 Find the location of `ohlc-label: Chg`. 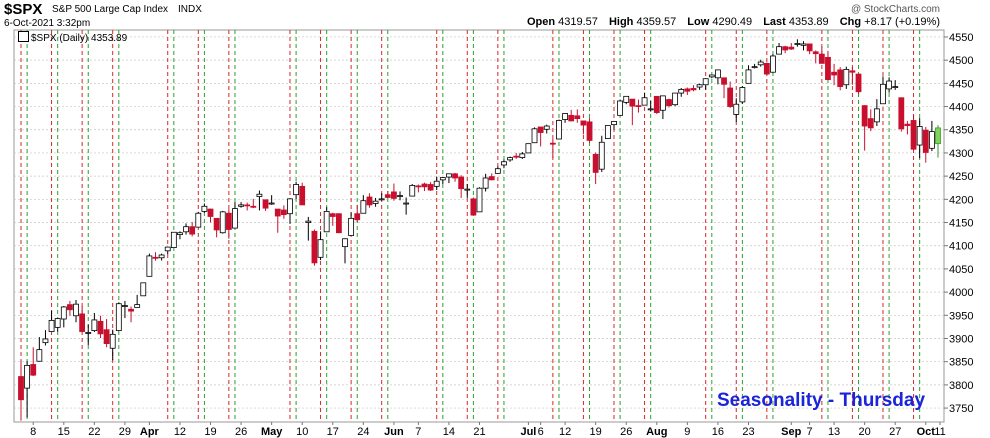

ohlc-label: Chg is located at coordinates (850, 22).